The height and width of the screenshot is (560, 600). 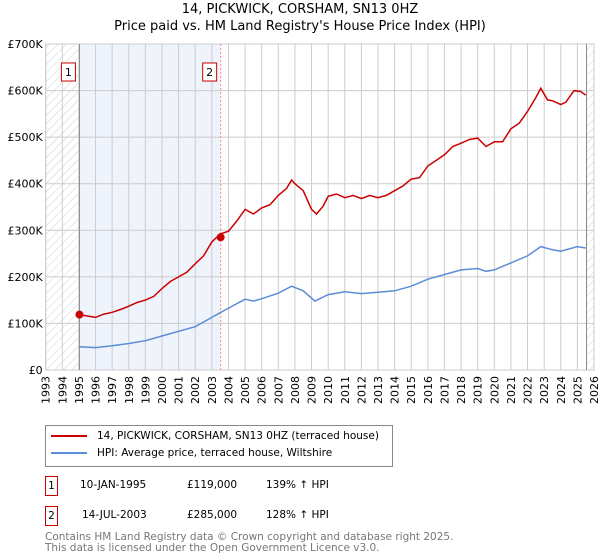 What do you see at coordinates (561, 390) in the screenshot?
I see `x-tick-label: 2024` at bounding box center [561, 390].